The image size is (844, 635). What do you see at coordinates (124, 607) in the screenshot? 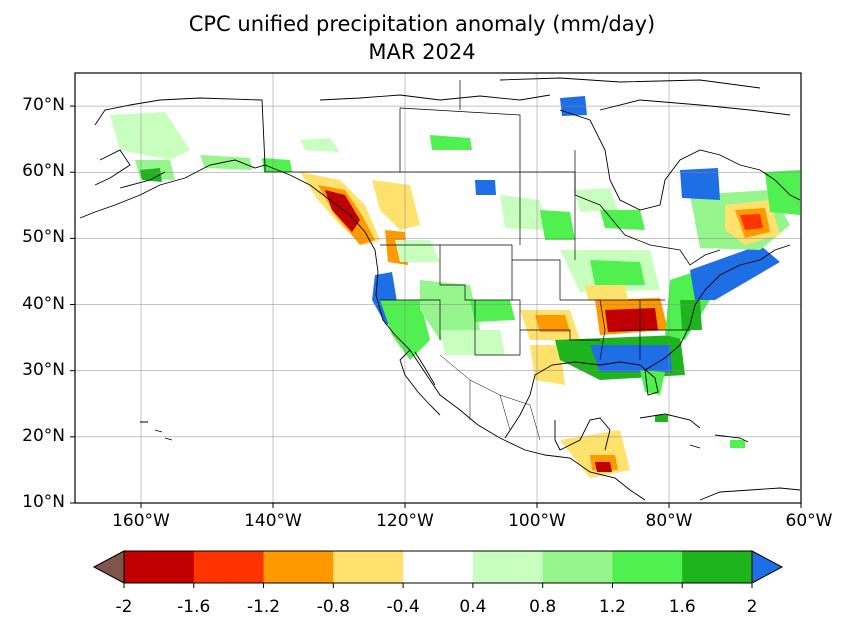
I see `colorbar-tick-label: -2` at bounding box center [124, 607].